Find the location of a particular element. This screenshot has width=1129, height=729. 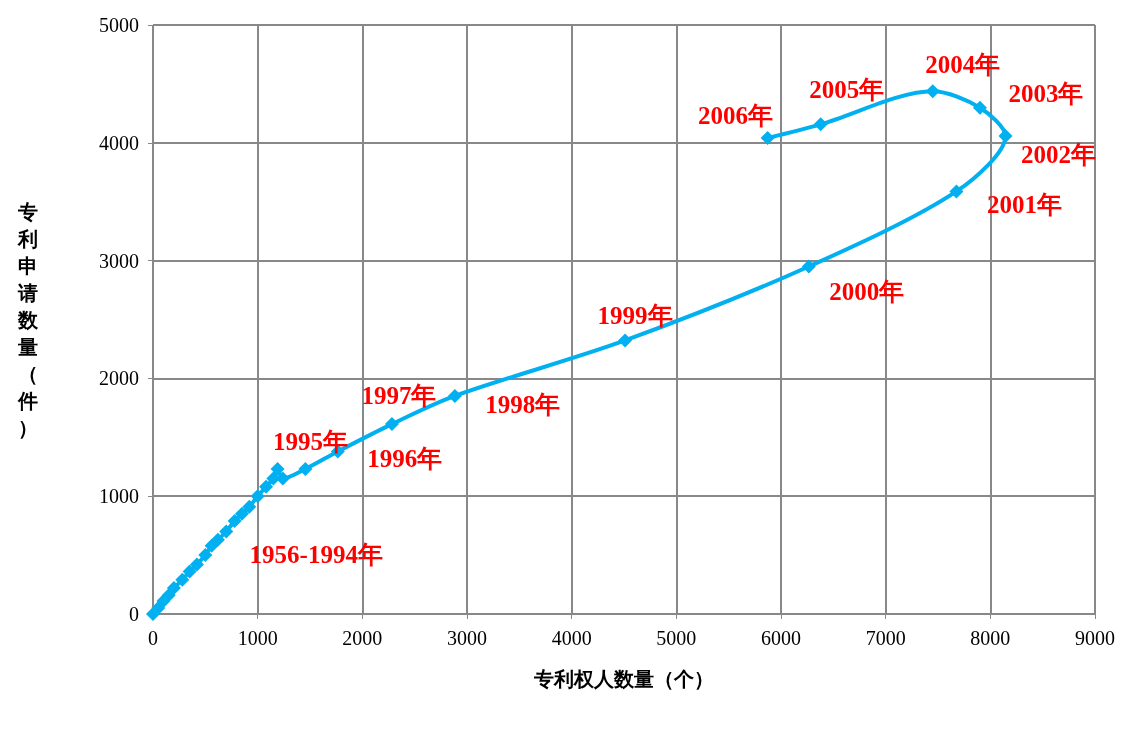

y-tick-label: 1000 is located at coordinates (119, 496).